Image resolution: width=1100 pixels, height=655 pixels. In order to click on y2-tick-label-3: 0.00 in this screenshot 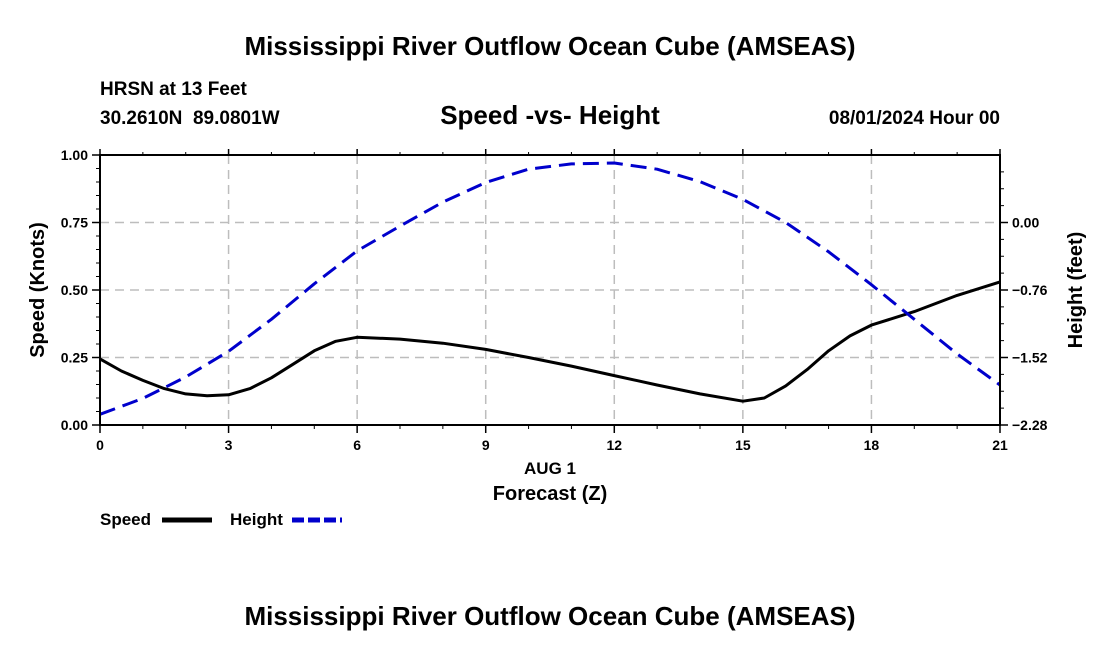, I will do `click(1025, 223)`.